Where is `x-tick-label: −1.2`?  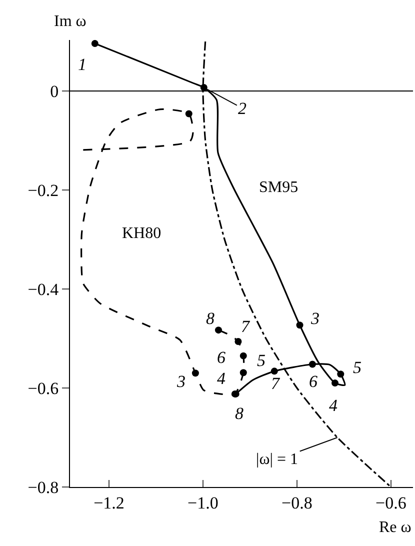 x-tick-label: −1.2 is located at coordinates (109, 502).